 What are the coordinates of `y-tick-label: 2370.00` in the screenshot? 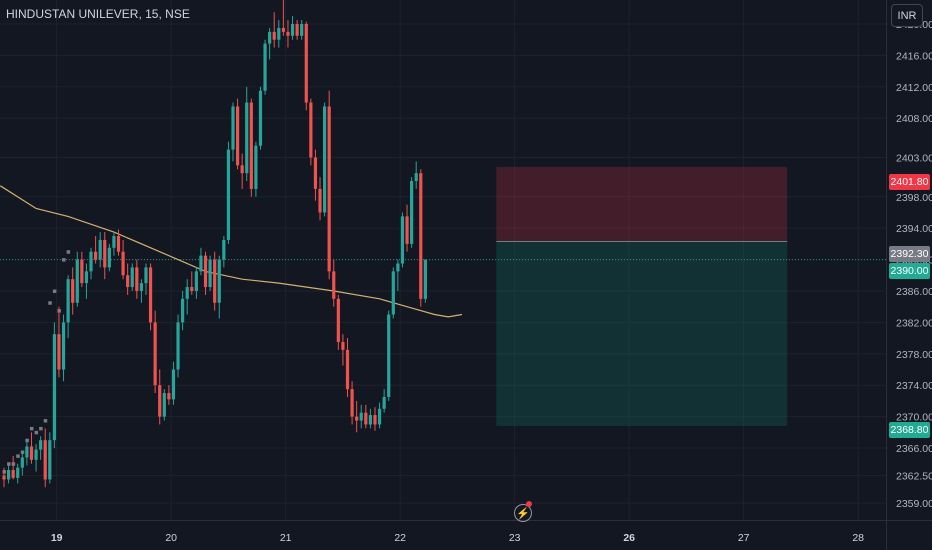 It's located at (914, 418).